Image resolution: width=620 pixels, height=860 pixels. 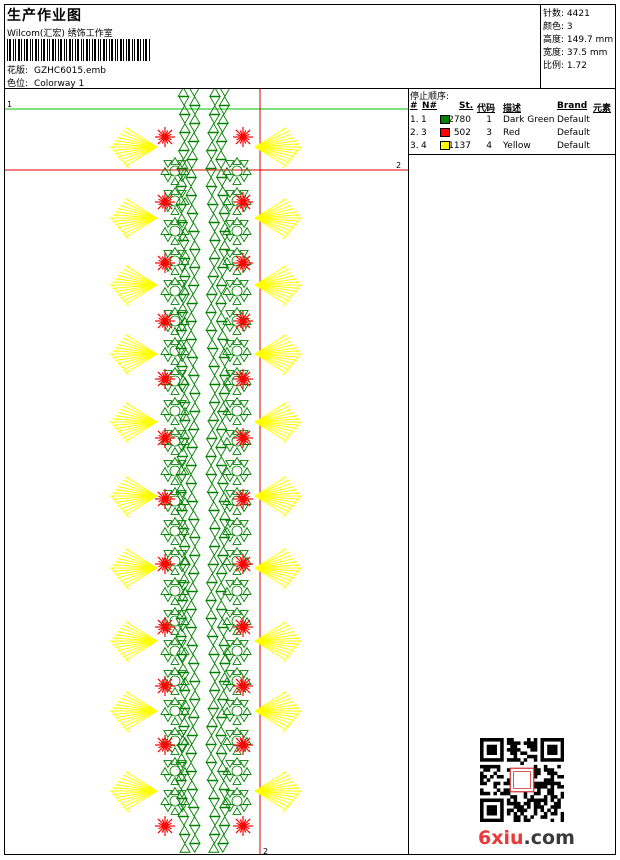 I want to click on colorway-line: 色位: Colorway 1, so click(x=45, y=82).